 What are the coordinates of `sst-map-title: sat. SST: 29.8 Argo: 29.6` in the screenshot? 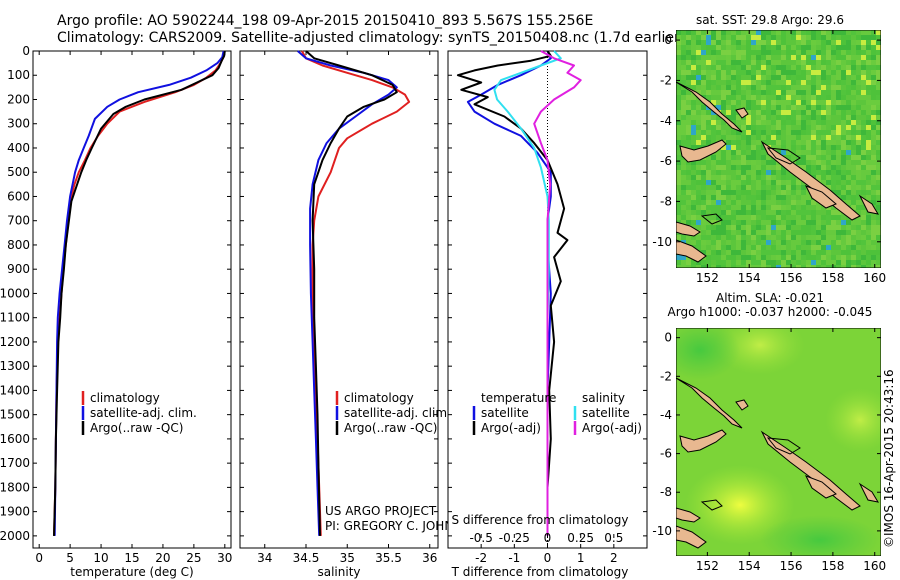 It's located at (770, 20).